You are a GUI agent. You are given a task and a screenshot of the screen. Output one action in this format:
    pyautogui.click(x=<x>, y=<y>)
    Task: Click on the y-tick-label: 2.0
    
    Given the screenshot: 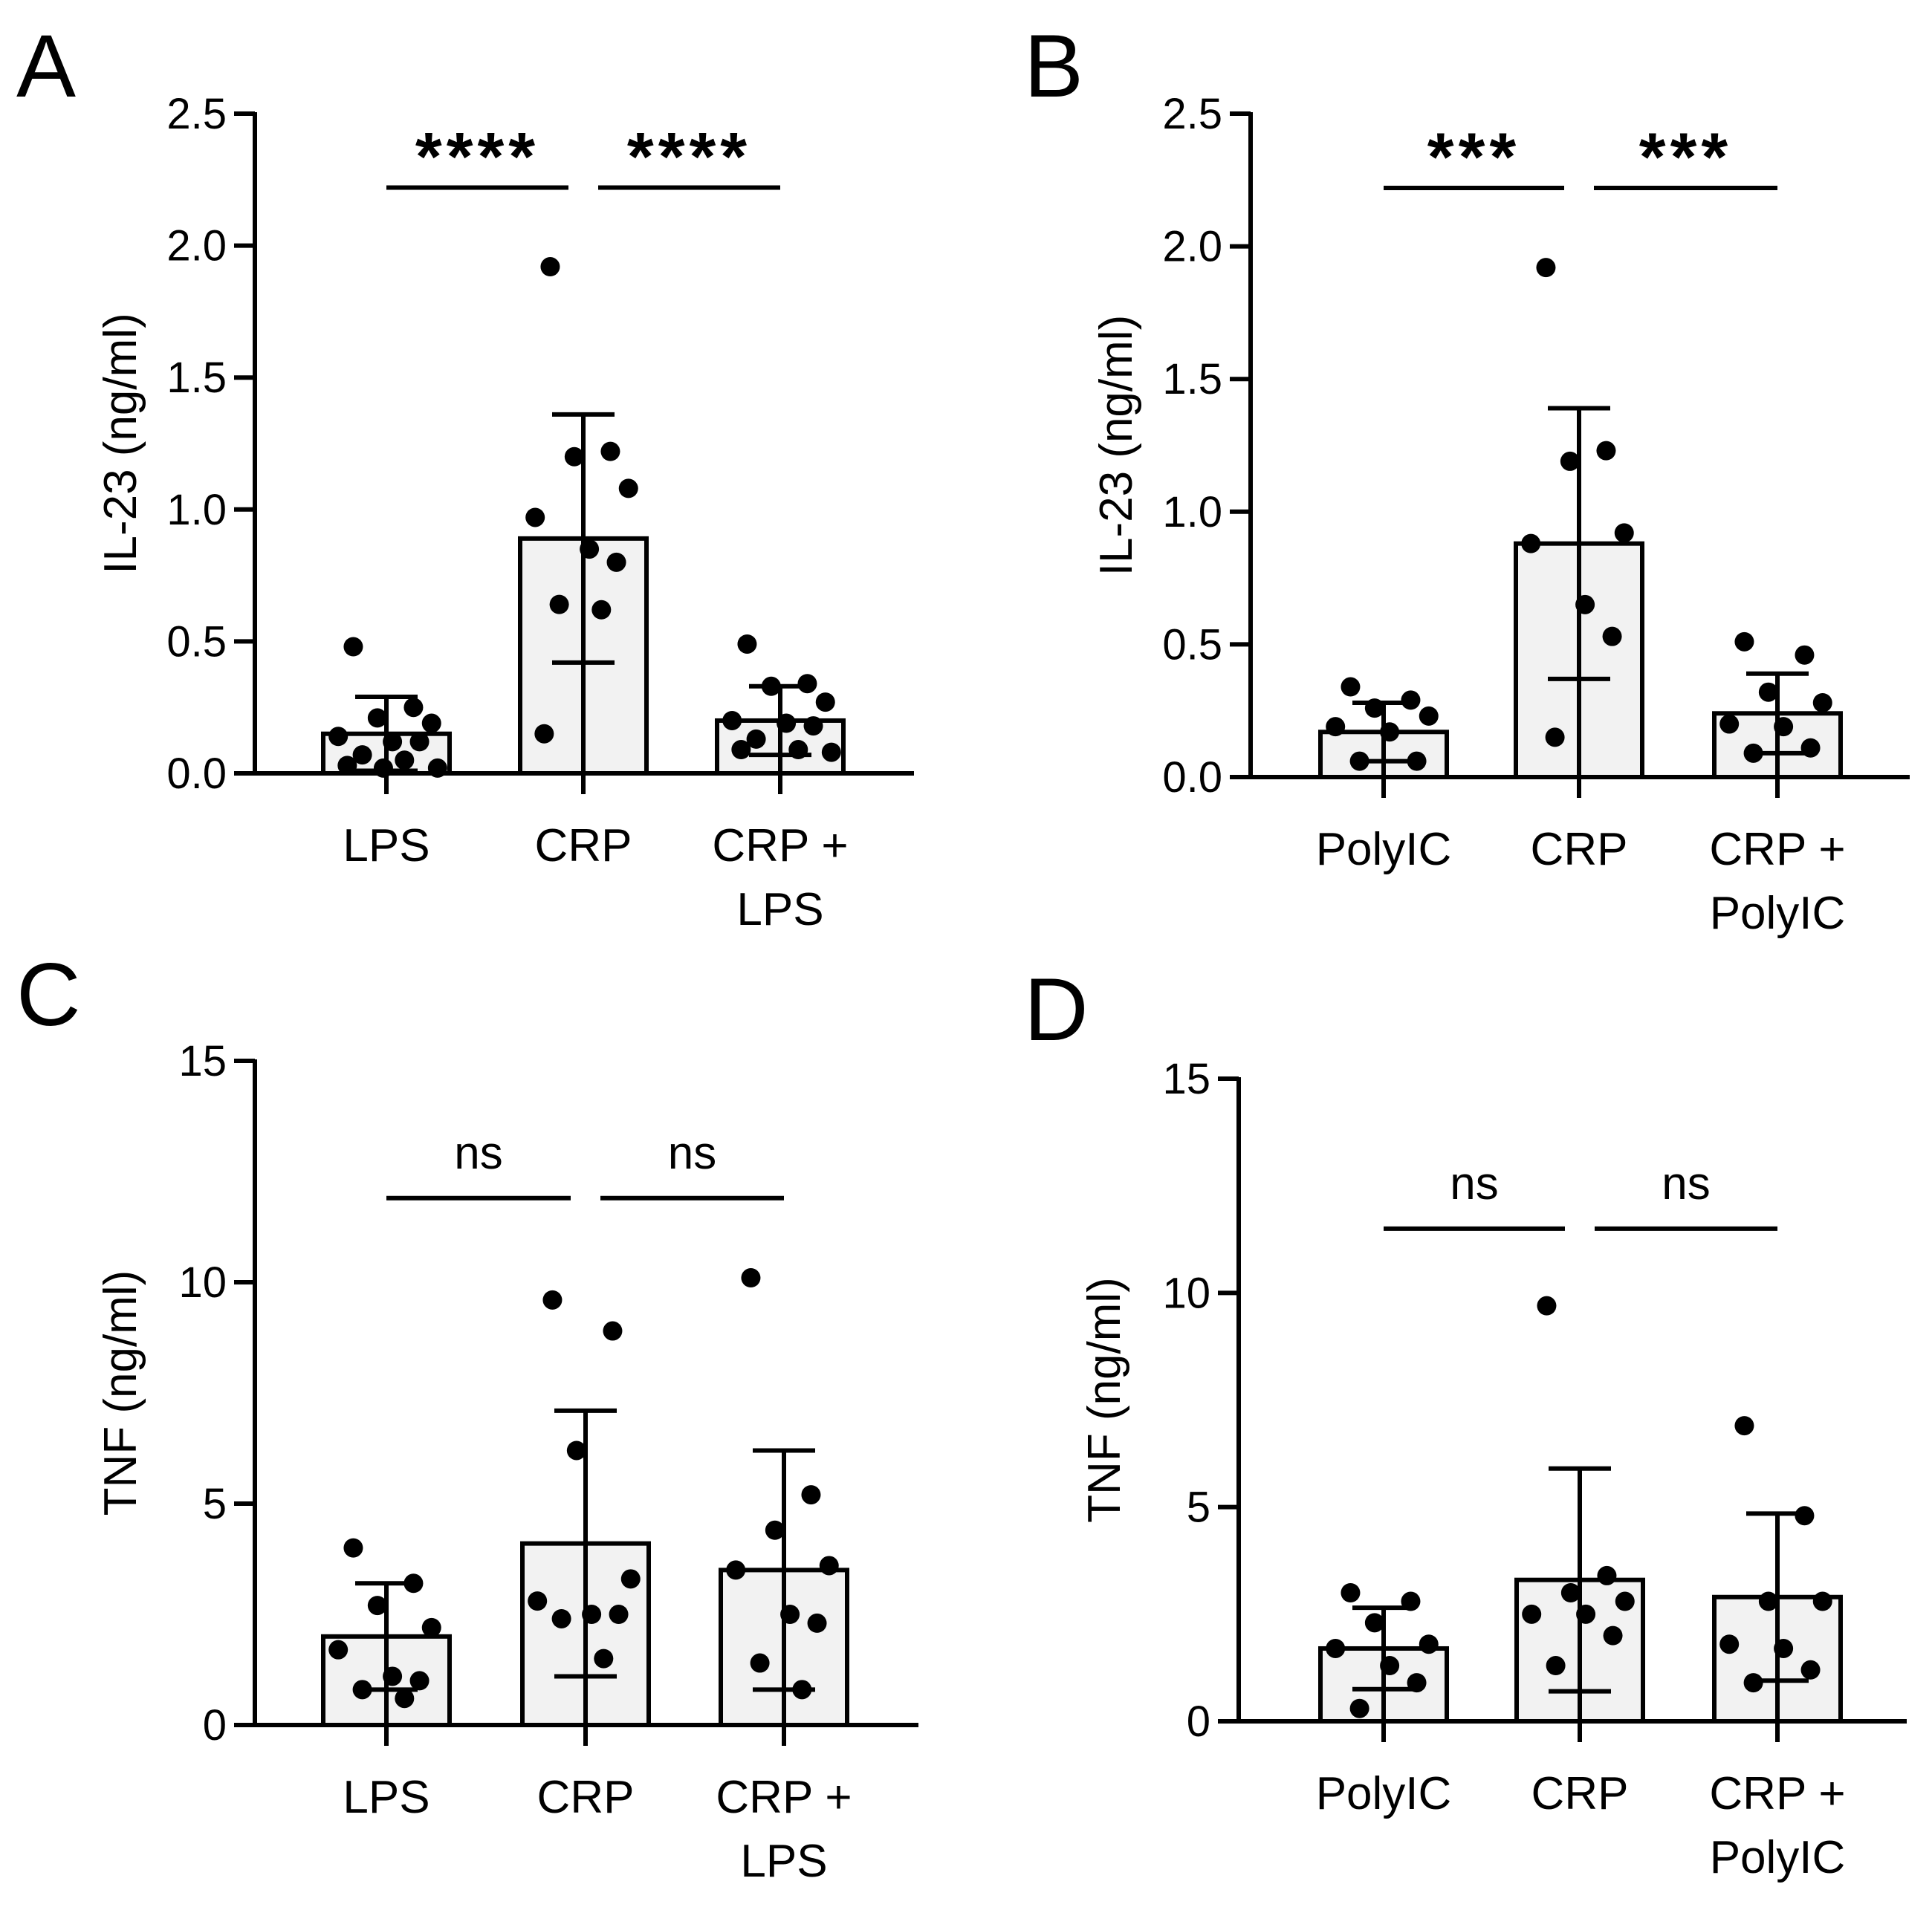 What is the action you would take?
    pyautogui.click(x=1192, y=247)
    